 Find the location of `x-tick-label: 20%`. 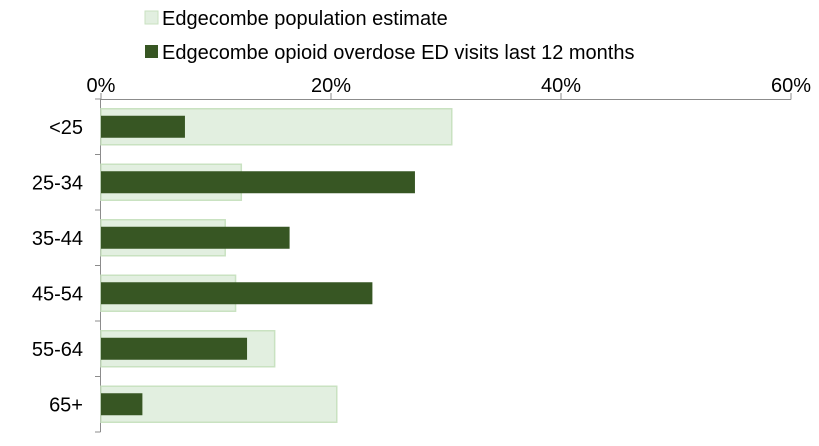

x-tick-label: 20% is located at coordinates (331, 86).